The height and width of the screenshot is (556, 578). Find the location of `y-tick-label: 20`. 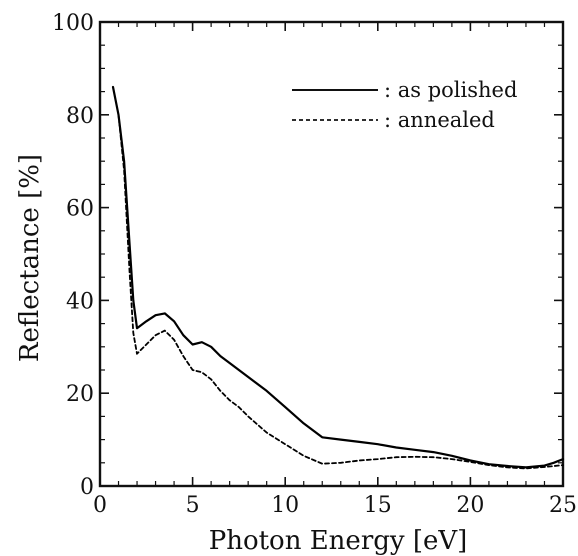

y-tick-label: 20 is located at coordinates (80, 394).